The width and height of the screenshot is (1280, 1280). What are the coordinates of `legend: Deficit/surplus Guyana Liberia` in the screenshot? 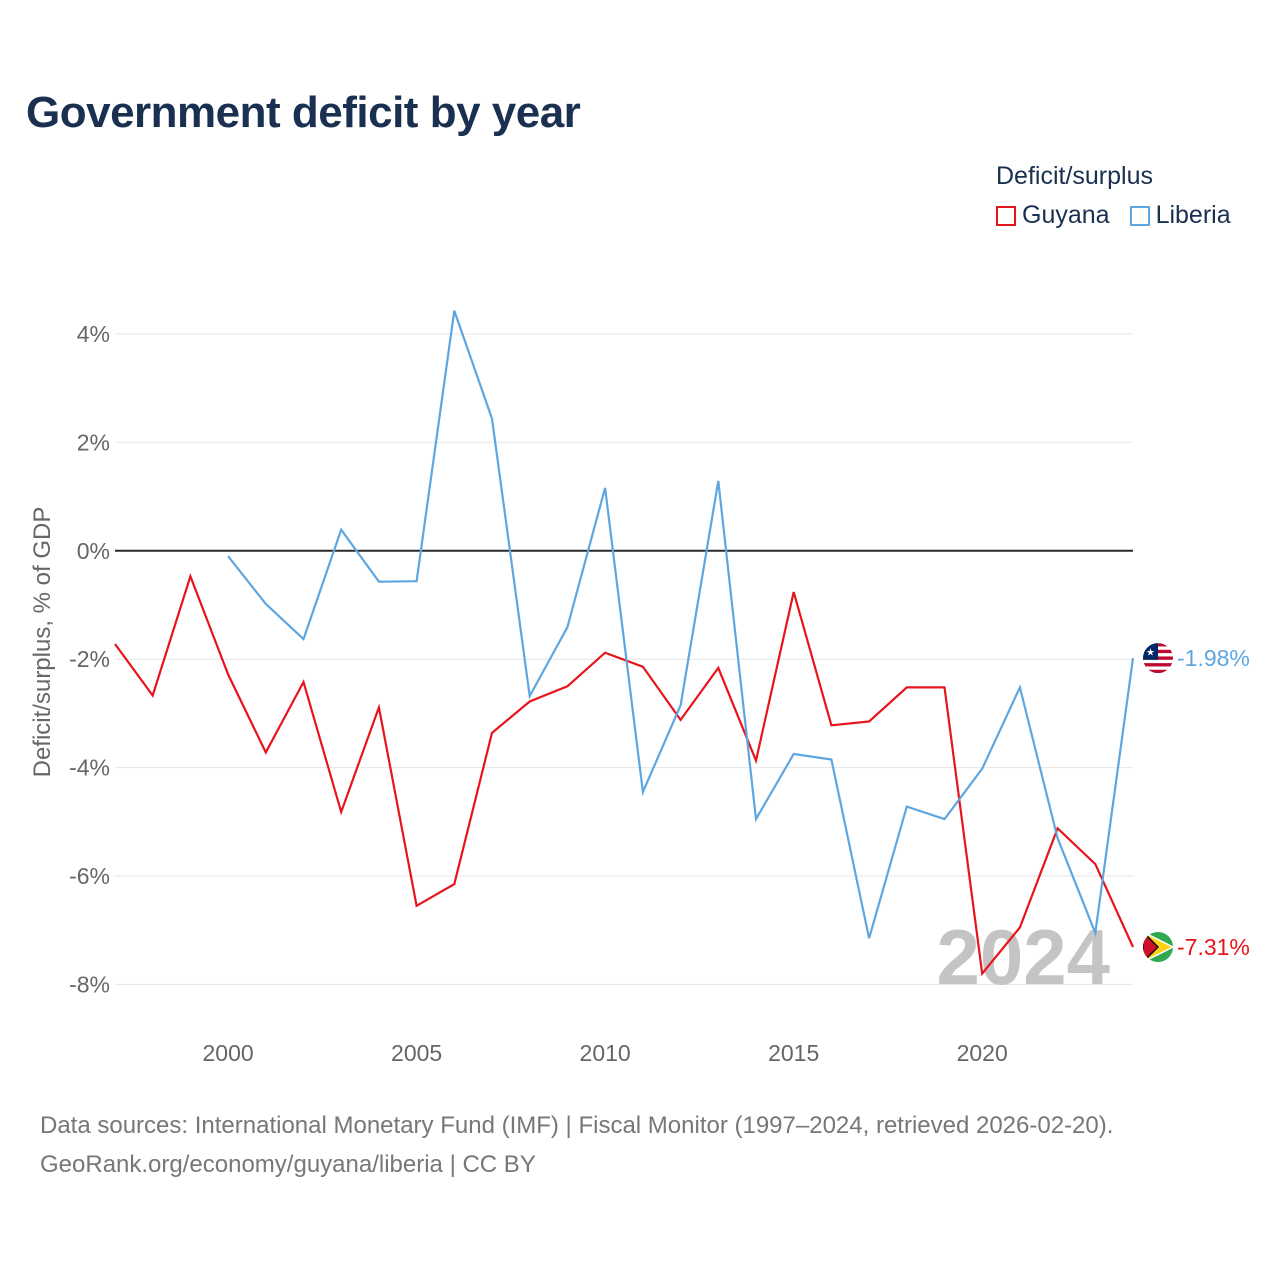 It's located at (1113, 196).